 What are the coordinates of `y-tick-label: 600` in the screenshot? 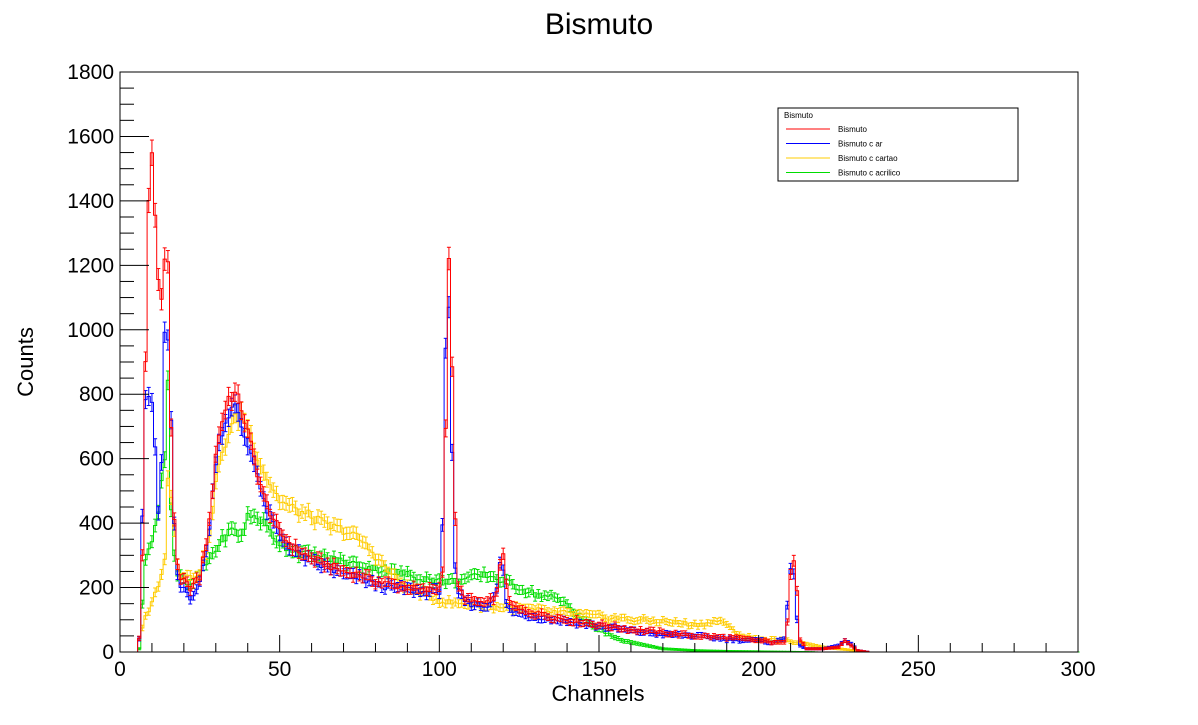 It's located at (96, 459).